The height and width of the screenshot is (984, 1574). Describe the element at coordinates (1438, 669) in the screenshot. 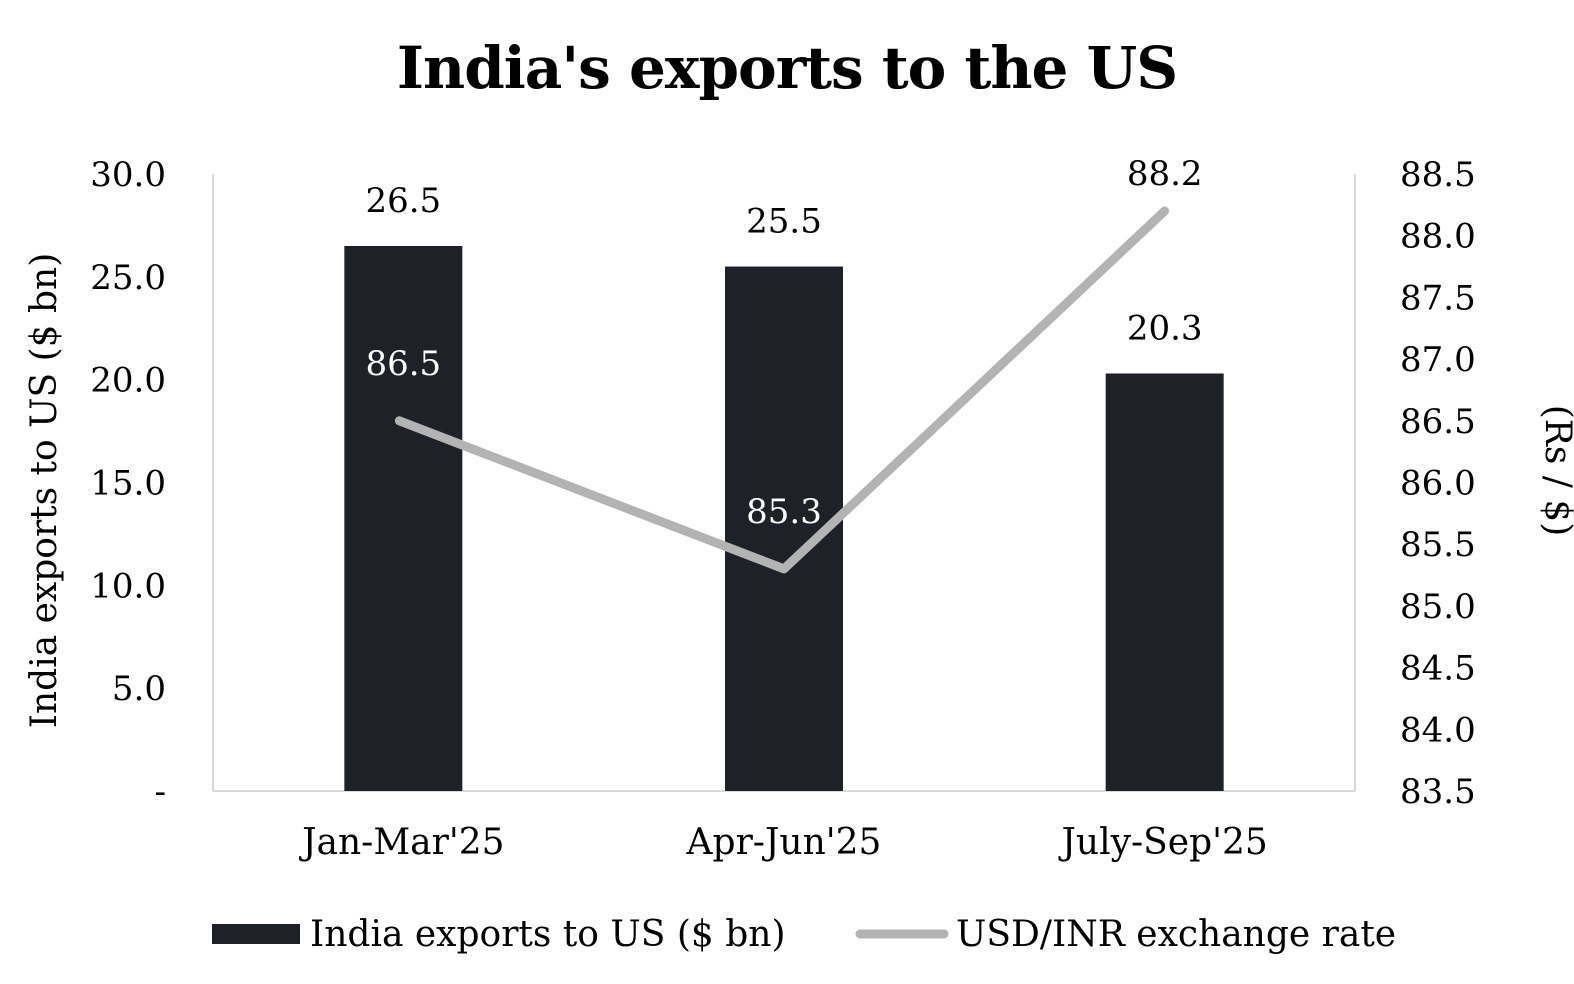

I see `right-tick-label: 84.5` at that location.